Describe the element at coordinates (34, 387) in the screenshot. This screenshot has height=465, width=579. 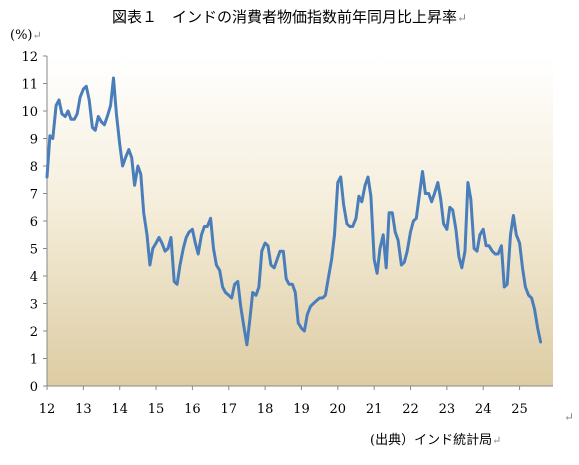
I see `y-tick-label: 0` at that location.